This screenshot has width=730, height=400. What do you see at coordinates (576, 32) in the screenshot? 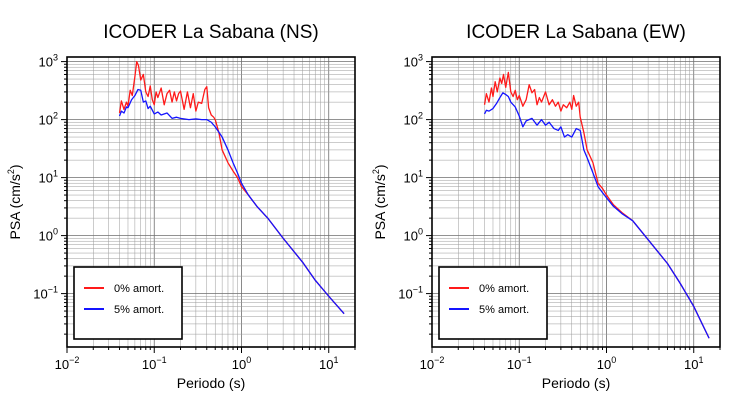
I see `chart-title: ICODER La Sabana (EW)` at bounding box center [576, 32].